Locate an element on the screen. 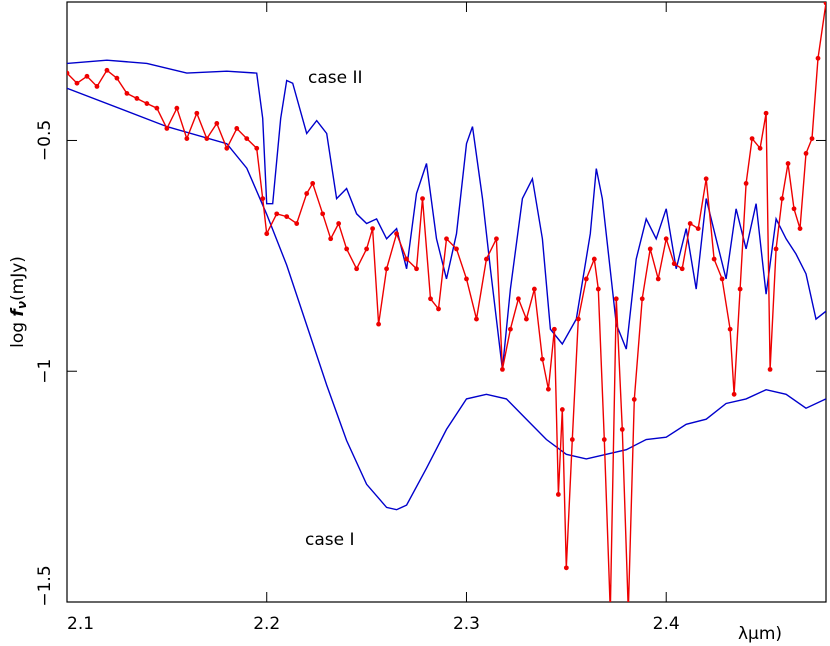 The width and height of the screenshot is (830, 646). y-tick-label: −1.5 is located at coordinates (45, 585).